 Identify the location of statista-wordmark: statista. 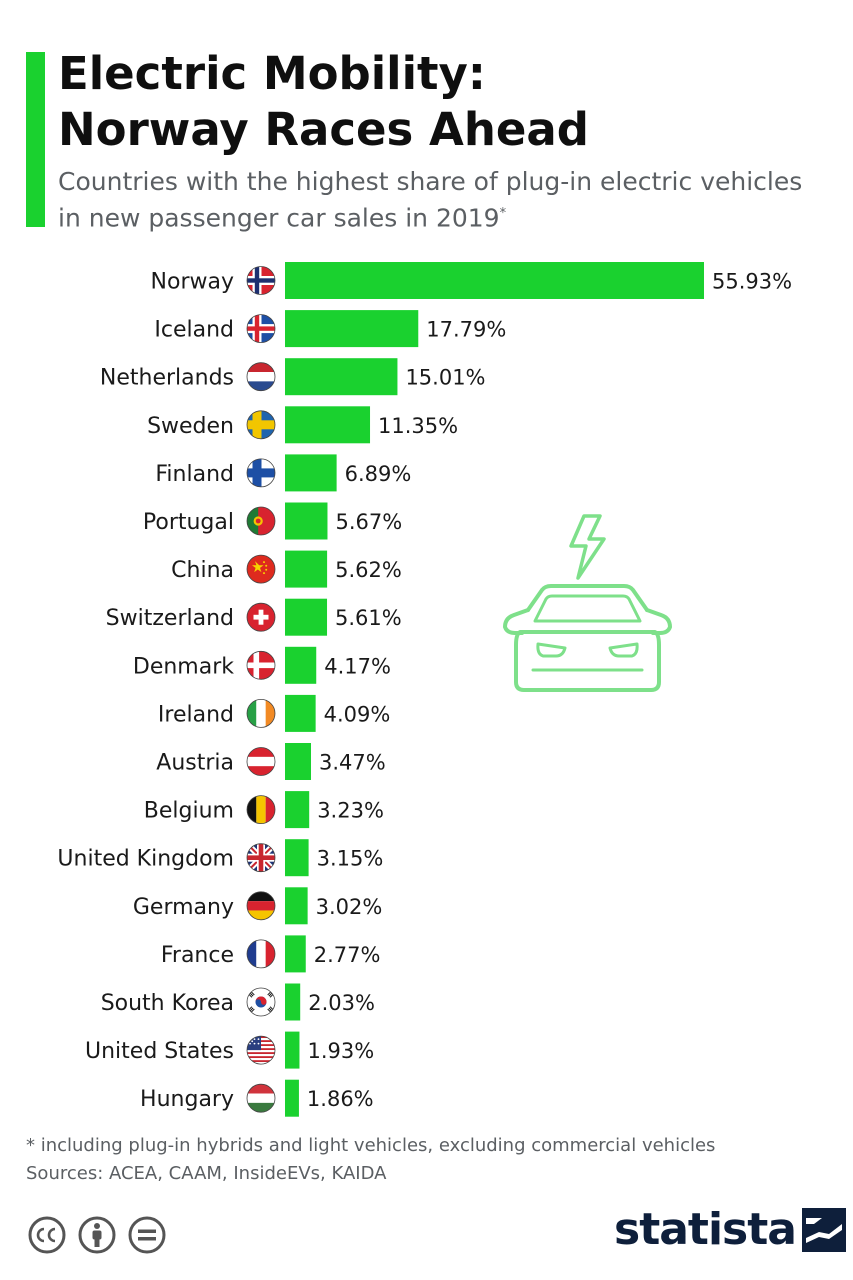
(705, 1229).